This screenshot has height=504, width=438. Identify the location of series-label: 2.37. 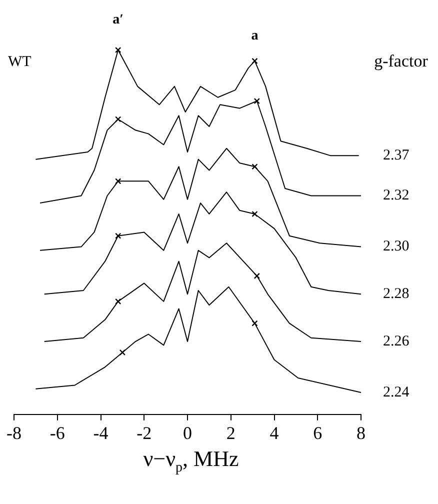
(396, 156).